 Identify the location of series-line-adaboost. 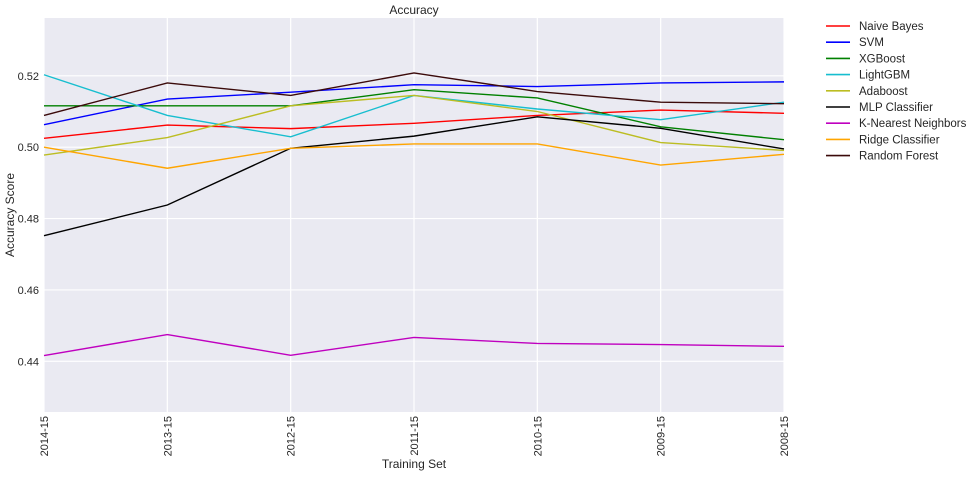
(414, 125).